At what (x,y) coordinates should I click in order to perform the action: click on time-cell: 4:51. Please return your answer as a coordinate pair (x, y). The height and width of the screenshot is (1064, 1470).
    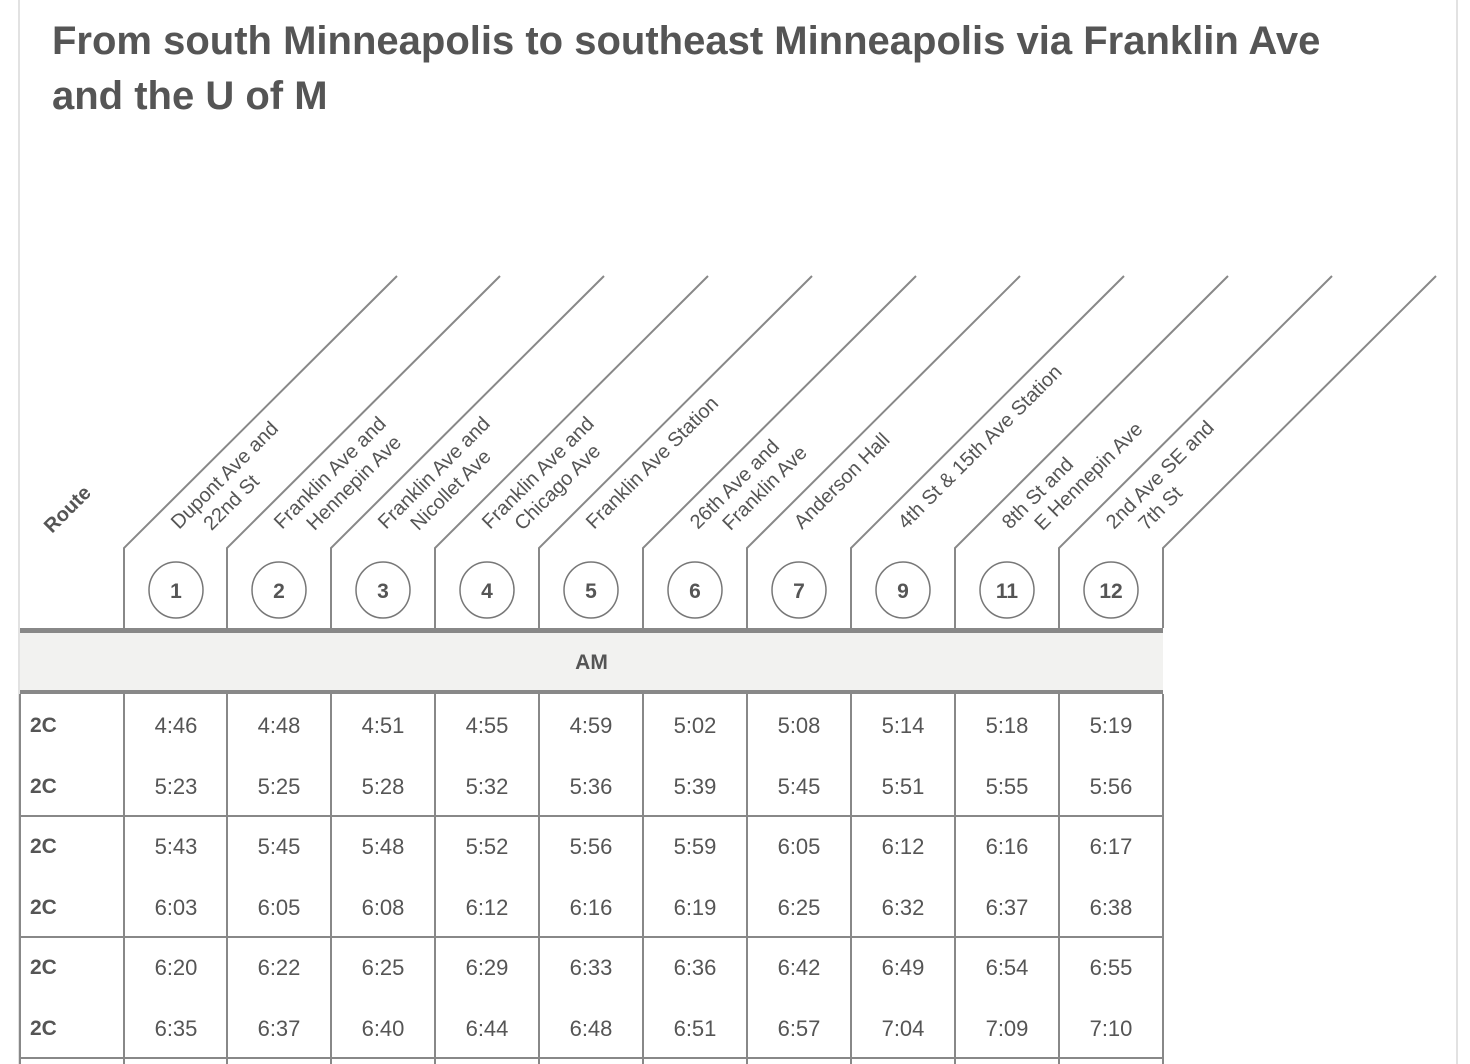
    Looking at the image, I should click on (383, 725).